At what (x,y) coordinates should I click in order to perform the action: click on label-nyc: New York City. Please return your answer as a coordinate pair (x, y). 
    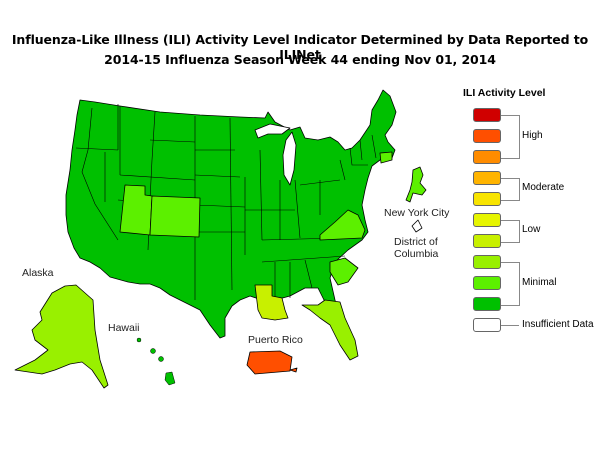
    Looking at the image, I should click on (417, 213).